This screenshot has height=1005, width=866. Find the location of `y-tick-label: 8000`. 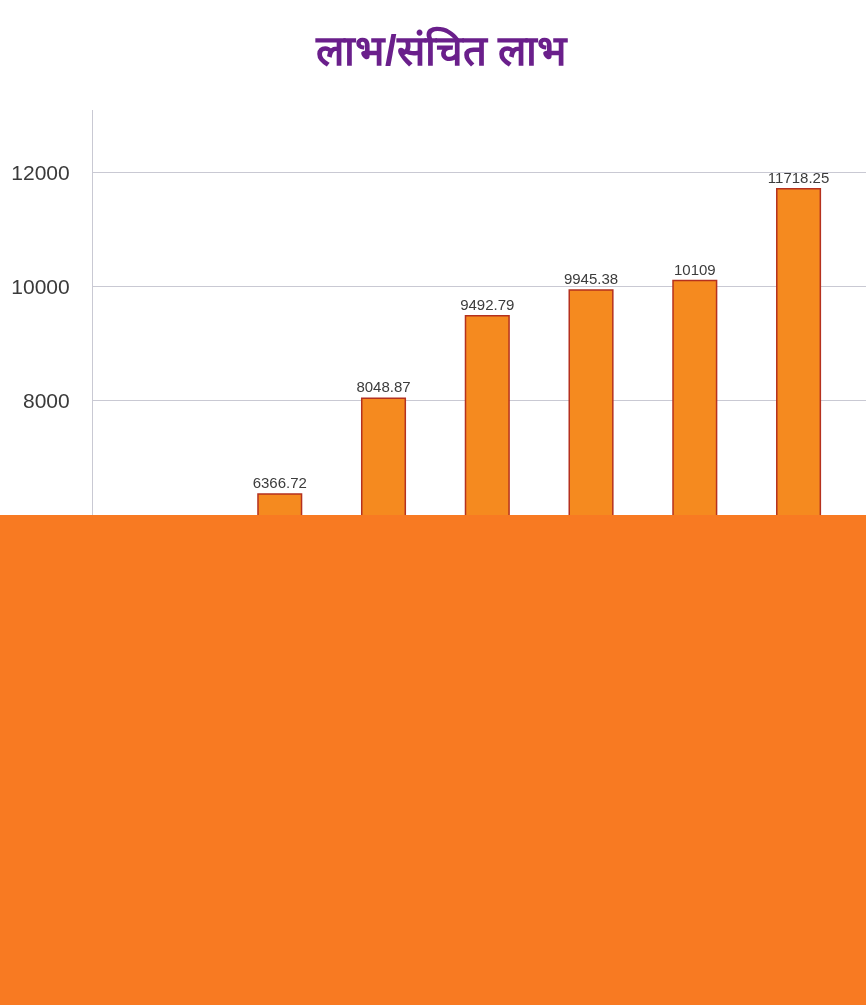

y-tick-label: 8000 is located at coordinates (46, 401).